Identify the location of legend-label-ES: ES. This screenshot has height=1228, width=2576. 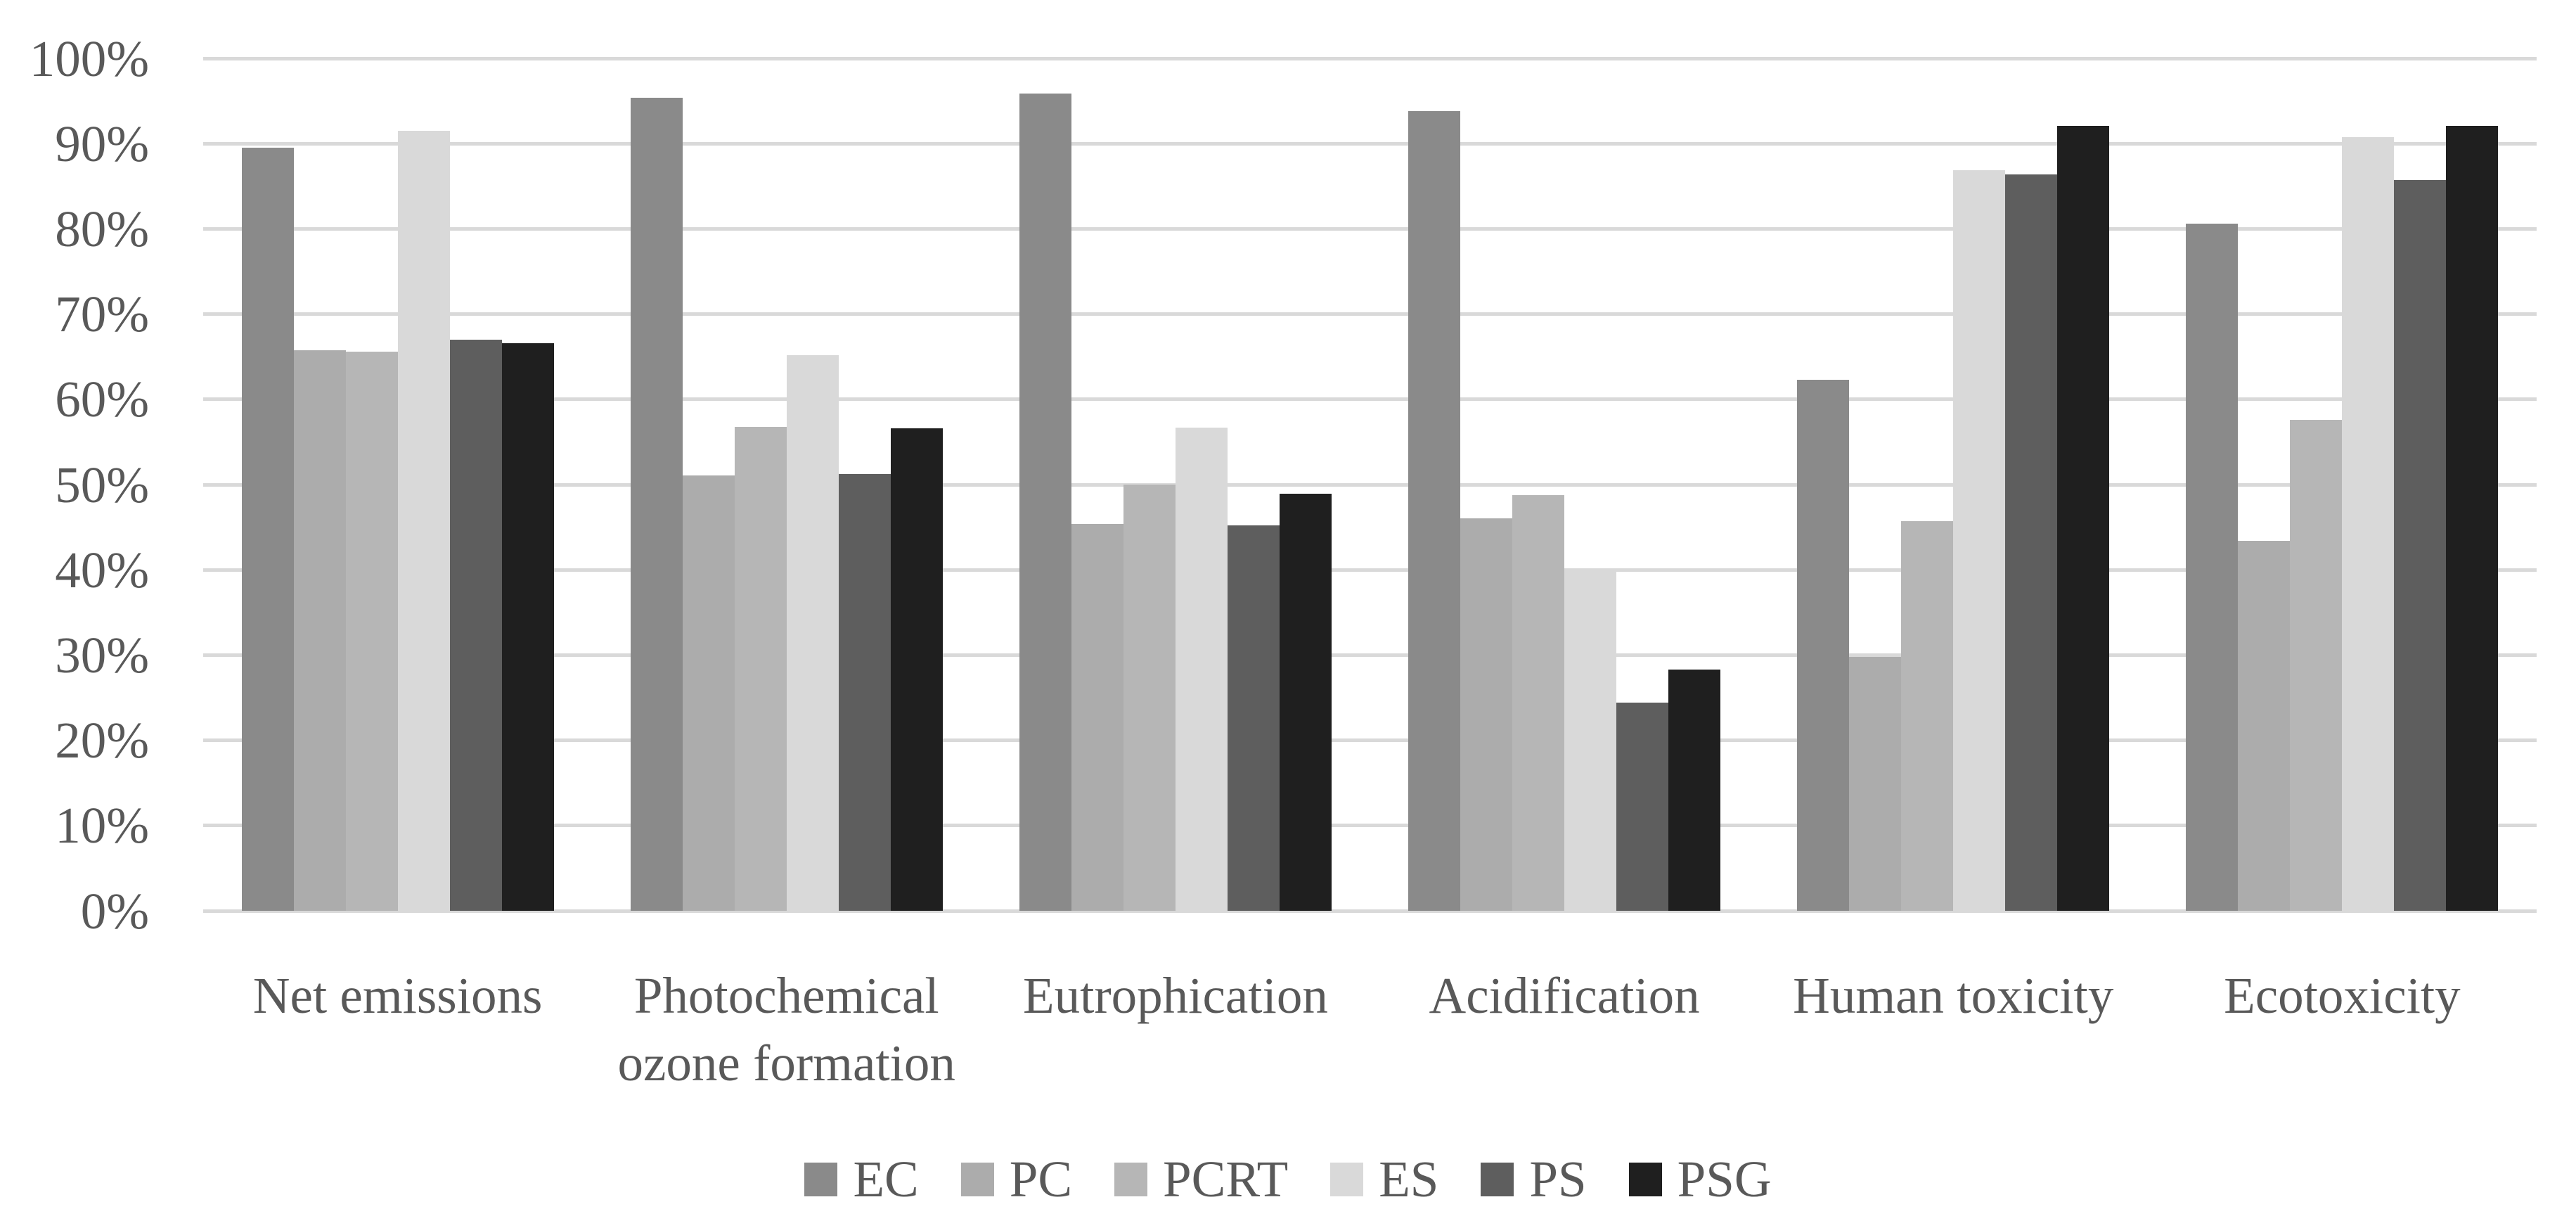
(1409, 1179).